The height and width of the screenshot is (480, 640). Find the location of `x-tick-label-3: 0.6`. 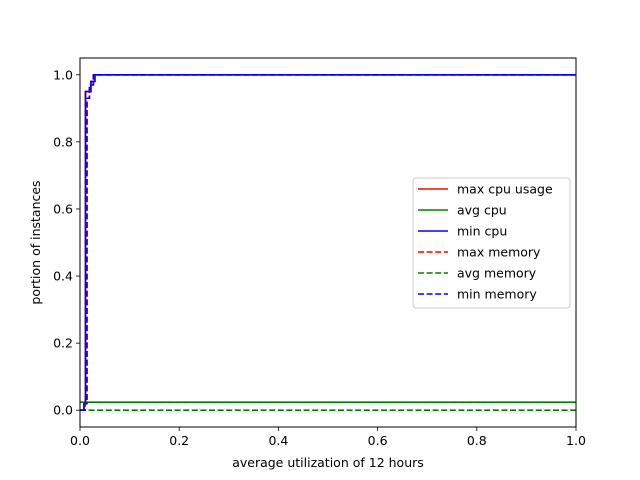

x-tick-label-3: 0.6 is located at coordinates (378, 440).